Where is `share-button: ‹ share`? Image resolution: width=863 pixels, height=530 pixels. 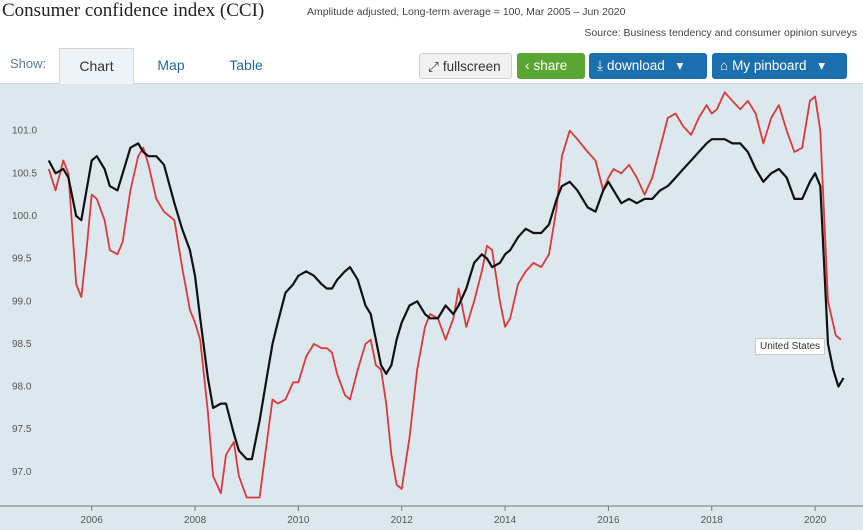
share-button: ‹ share is located at coordinates (551, 66).